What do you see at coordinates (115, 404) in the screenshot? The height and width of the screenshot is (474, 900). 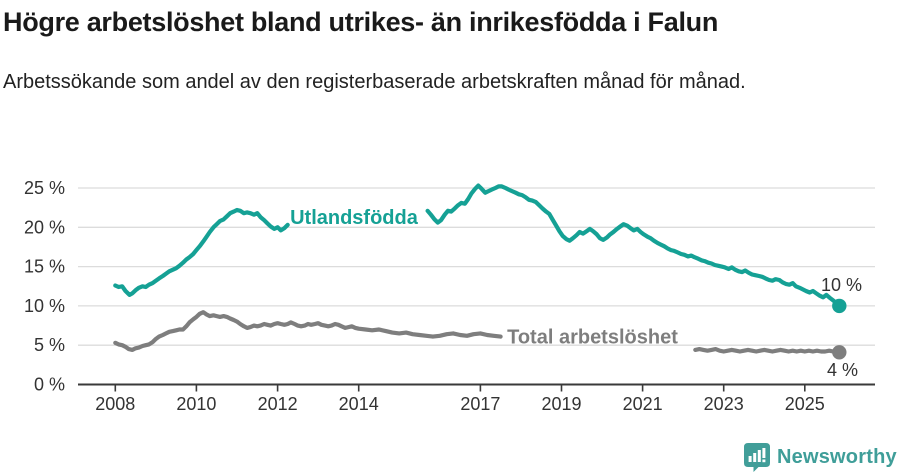 I see `x-tick-label: 2008` at bounding box center [115, 404].